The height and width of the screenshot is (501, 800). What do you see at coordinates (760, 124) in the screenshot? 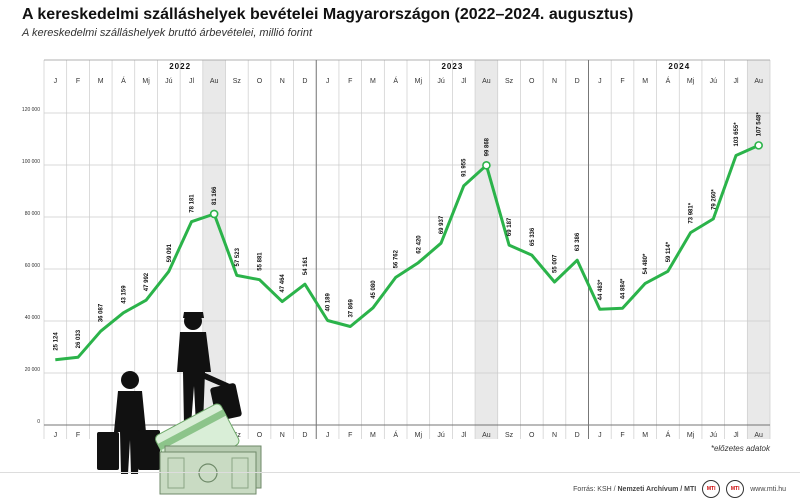
I see `value-label: 107 548*` at bounding box center [760, 124].